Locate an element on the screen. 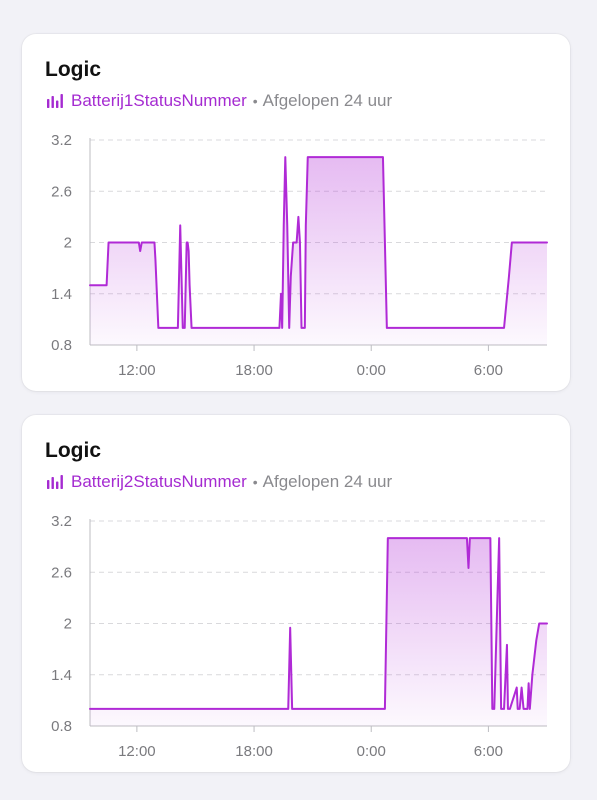  entity-name-link: Batterij1StatusNummer is located at coordinates (159, 100).